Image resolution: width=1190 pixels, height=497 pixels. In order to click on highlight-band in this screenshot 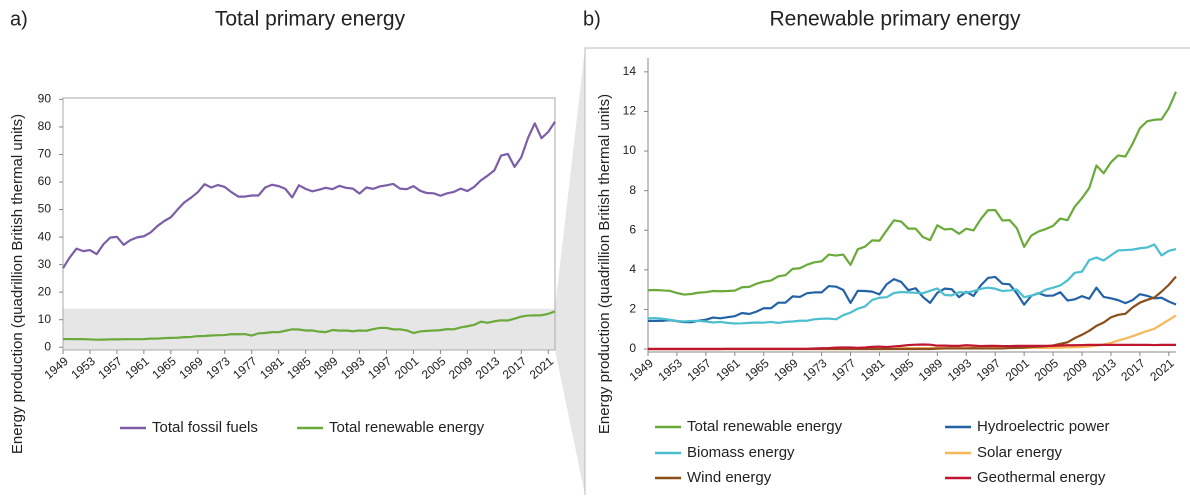, I will do `click(309, 329)`.